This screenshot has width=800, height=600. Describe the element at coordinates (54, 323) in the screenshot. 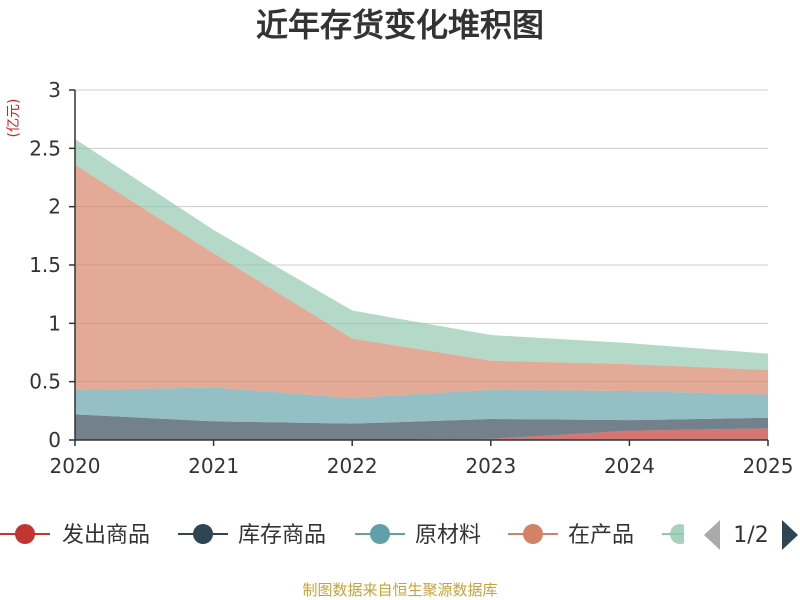

I see `y-tick-label-2: 1` at that location.